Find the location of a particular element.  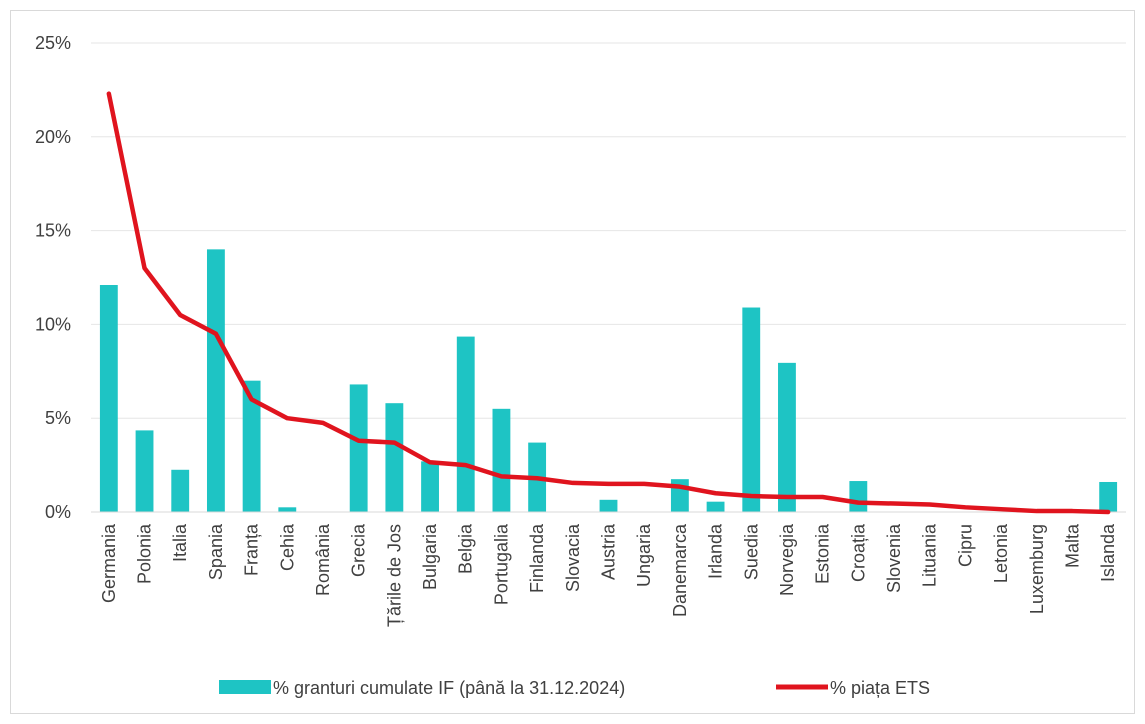

bar-Islanda is located at coordinates (1108, 496).